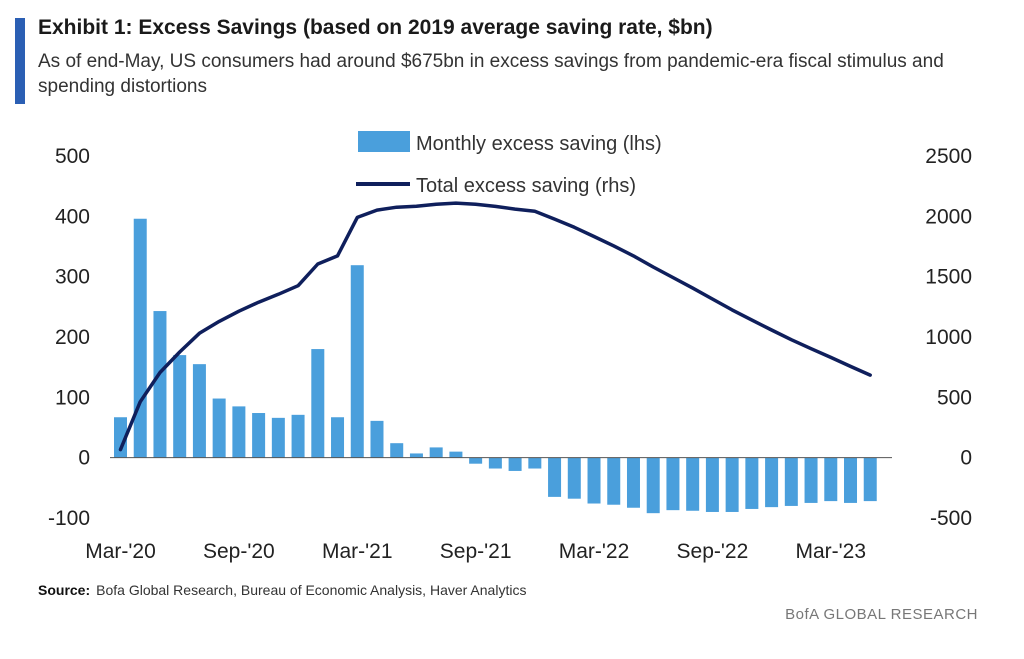 The width and height of the screenshot is (1024, 659). What do you see at coordinates (69, 518) in the screenshot?
I see `left-tick-label: -100` at bounding box center [69, 518].